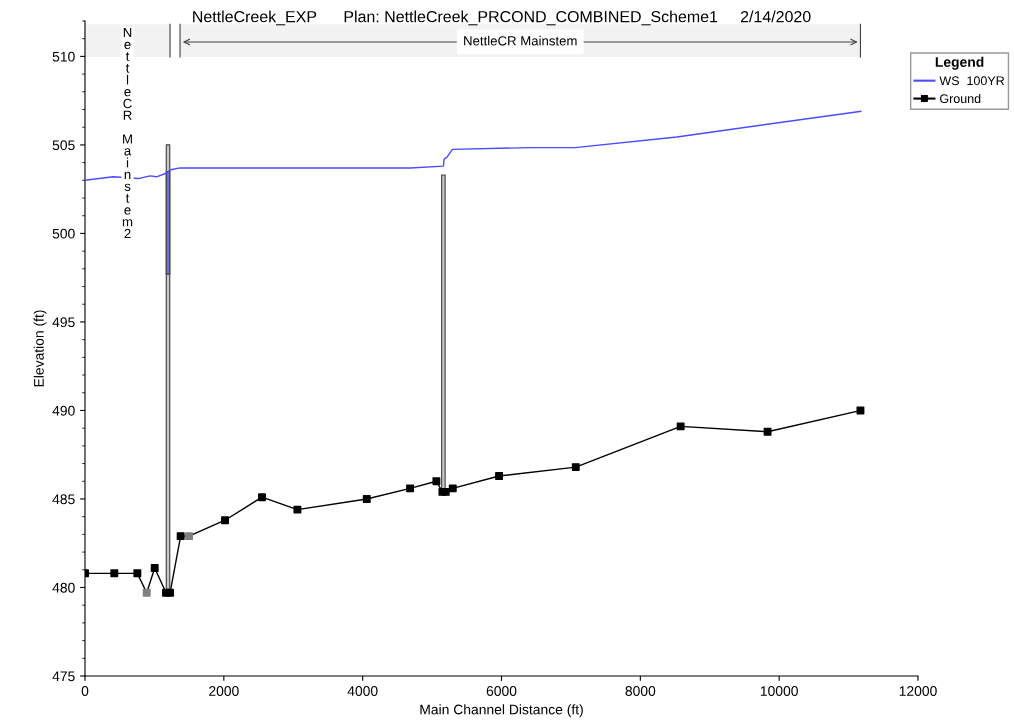 The height and width of the screenshot is (721, 1014). I want to click on legend-label: Ground, so click(960, 98).